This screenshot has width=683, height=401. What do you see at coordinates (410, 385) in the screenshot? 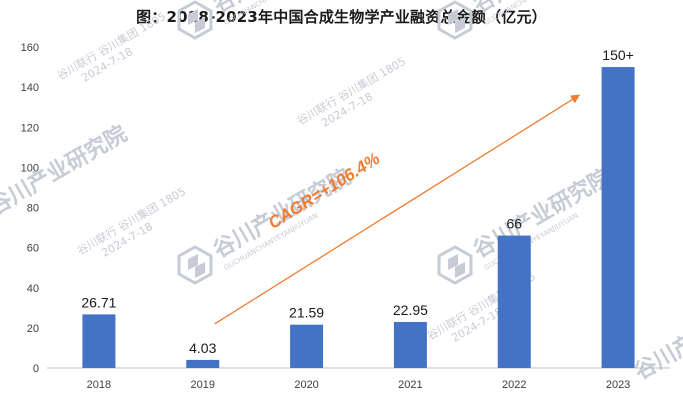
I see `x-tick-label: 2021` at bounding box center [410, 385].